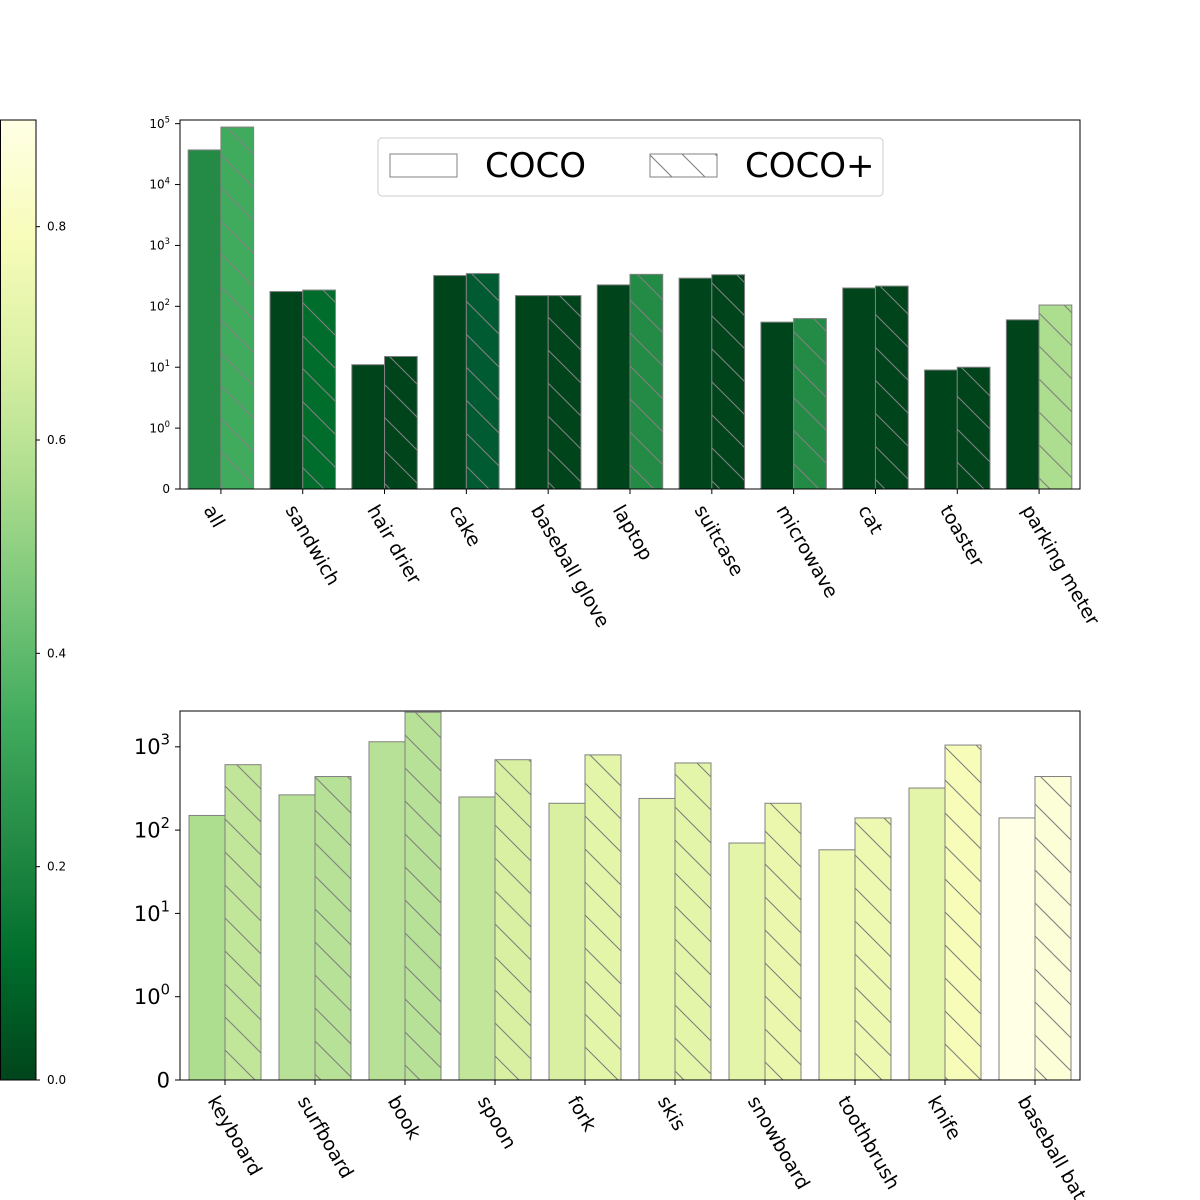 Image resolution: width=1200 pixels, height=1200 pixels. What do you see at coordinates (159, 122) in the screenshot?
I see `y-tick-label: 10⁵` at bounding box center [159, 122].